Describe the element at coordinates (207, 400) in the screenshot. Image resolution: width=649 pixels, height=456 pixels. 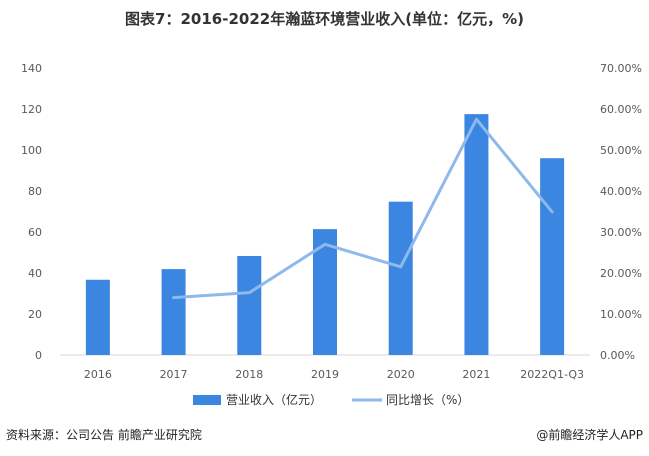
I see `legend-bar-swatch` at that location.